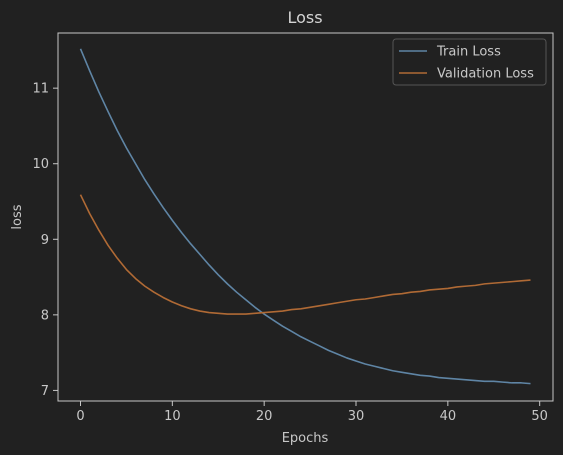  What do you see at coordinates (305, 438) in the screenshot?
I see `x-axis-label: Epochs` at bounding box center [305, 438].